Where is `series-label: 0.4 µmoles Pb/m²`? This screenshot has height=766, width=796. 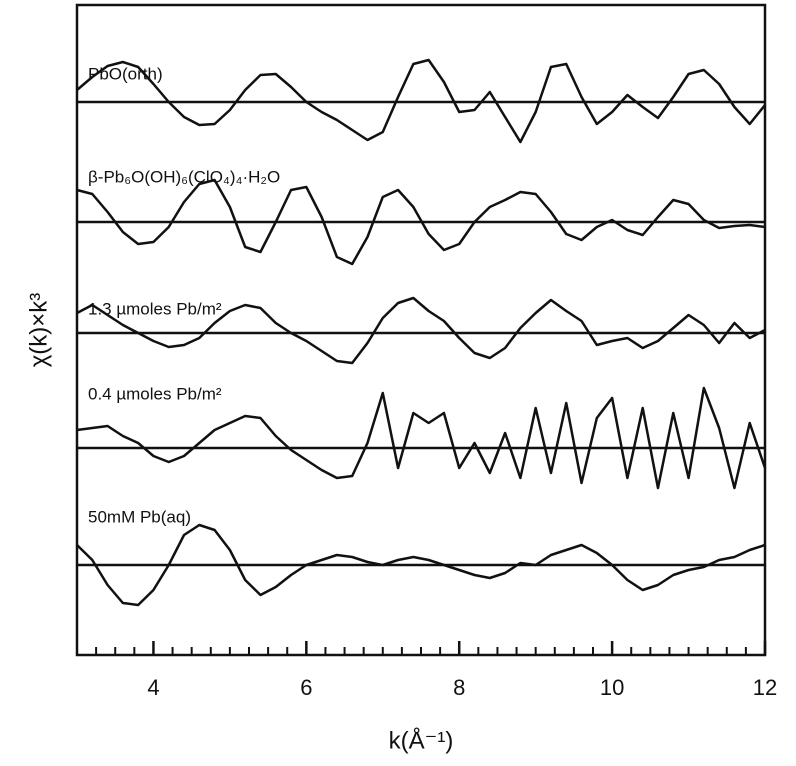
series-label: 0.4 µmoles Pb/m² is located at coordinates (155, 393).